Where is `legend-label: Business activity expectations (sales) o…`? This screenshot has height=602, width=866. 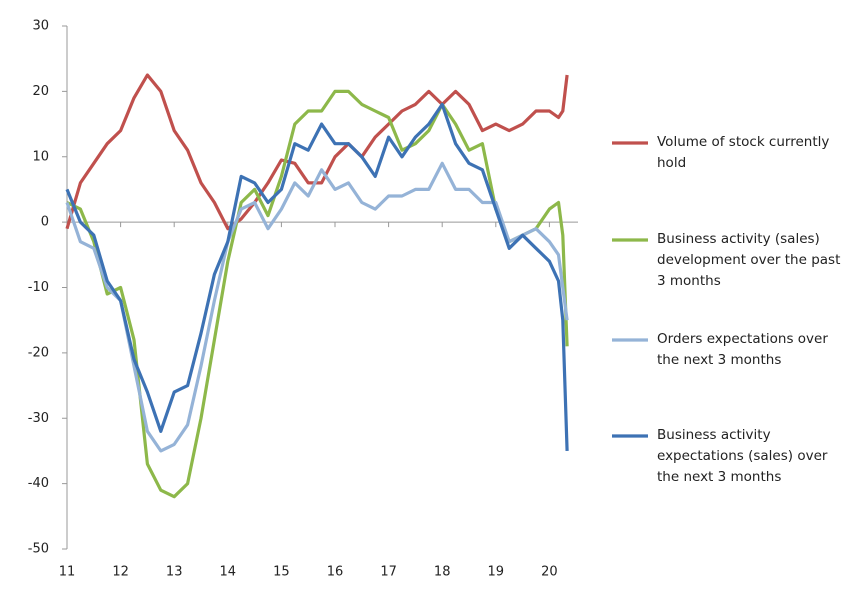 legend-label: Business activity expectations (sales) o… is located at coordinates (742, 456).